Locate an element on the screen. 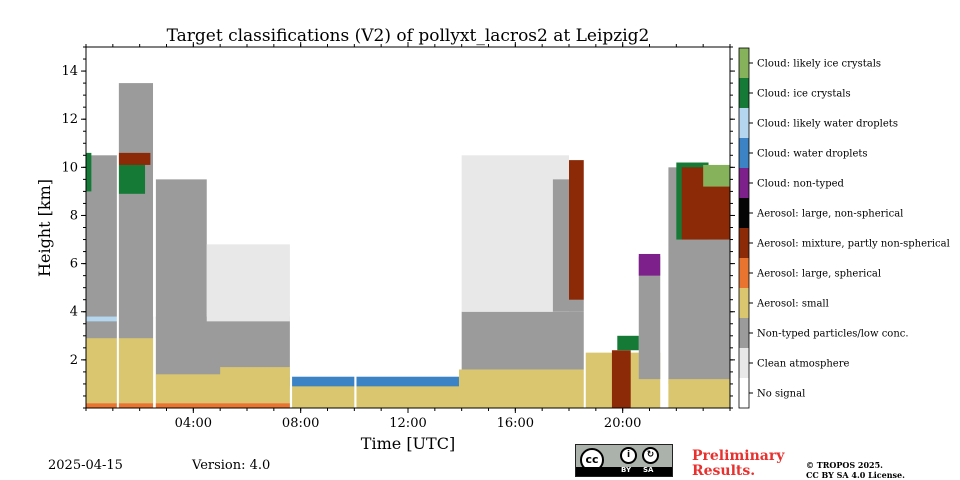 This screenshot has height=480, width=960. legend-label: Clean atmosphere is located at coordinates (803, 364).